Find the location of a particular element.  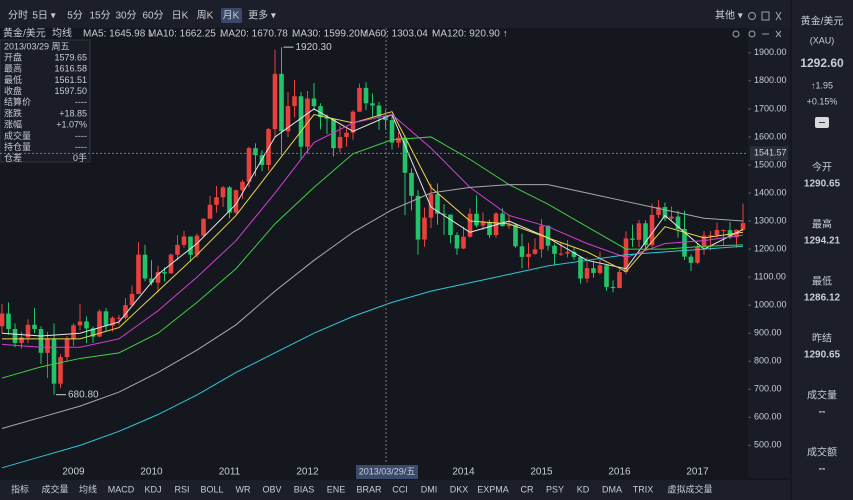

period-tab: 日K is located at coordinates (180, 16).